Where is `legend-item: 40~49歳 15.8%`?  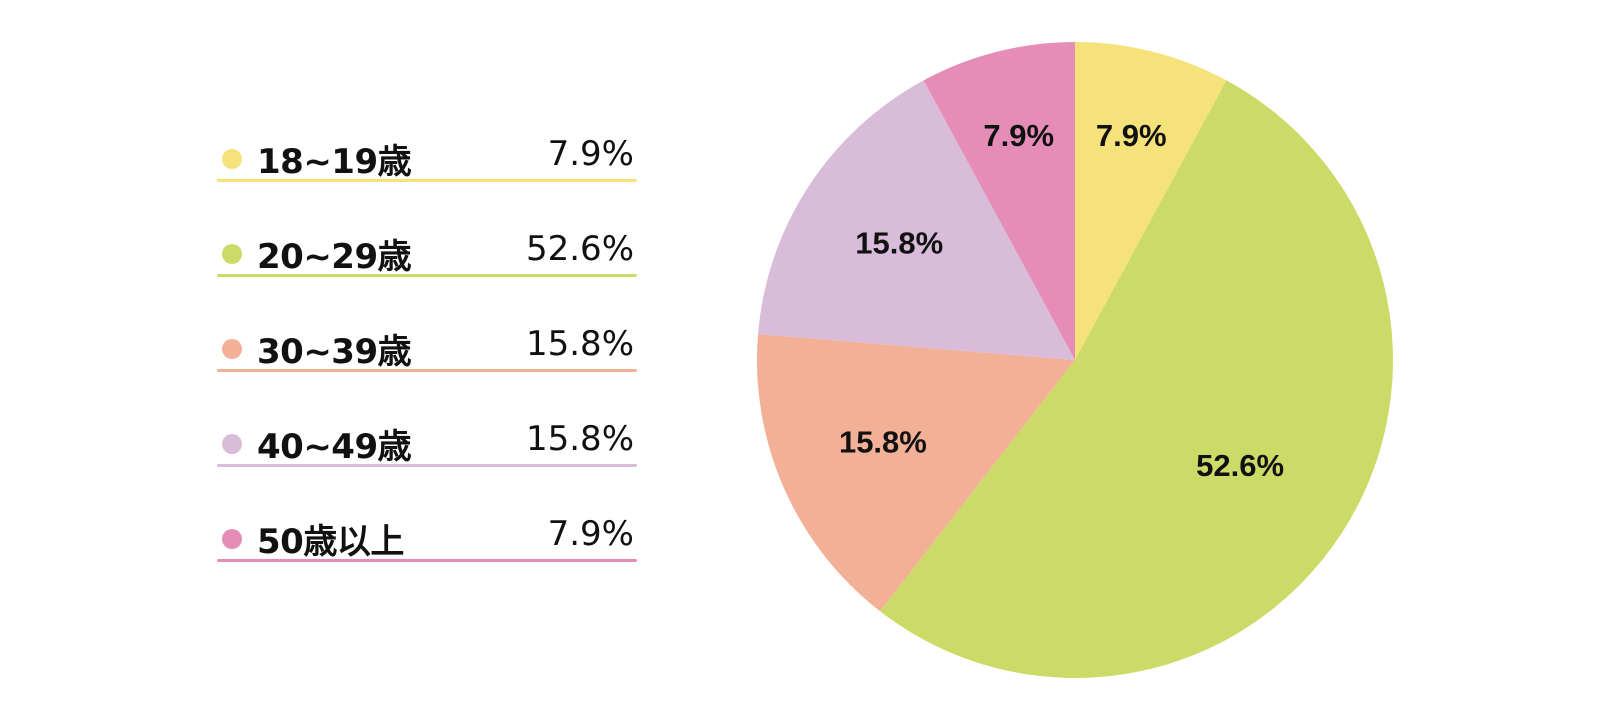 legend-item: 40~49歳 15.8% is located at coordinates (432, 441).